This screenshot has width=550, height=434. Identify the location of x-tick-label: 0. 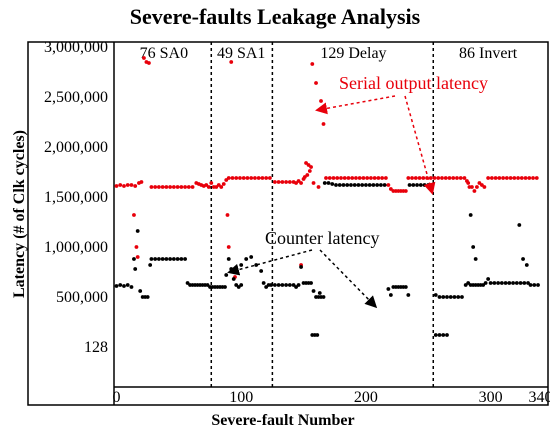
(116, 397).